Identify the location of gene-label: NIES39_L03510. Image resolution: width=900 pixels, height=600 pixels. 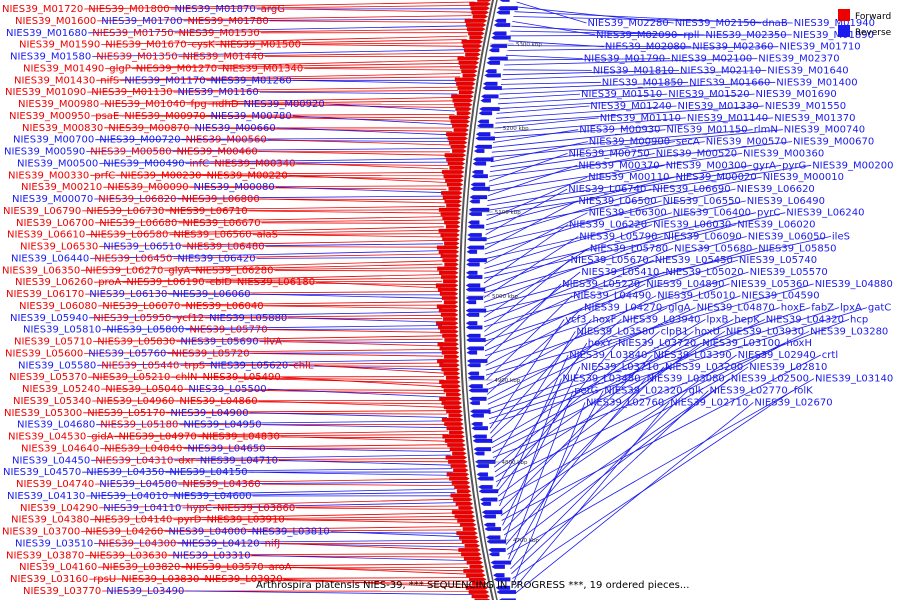
(54, 544).